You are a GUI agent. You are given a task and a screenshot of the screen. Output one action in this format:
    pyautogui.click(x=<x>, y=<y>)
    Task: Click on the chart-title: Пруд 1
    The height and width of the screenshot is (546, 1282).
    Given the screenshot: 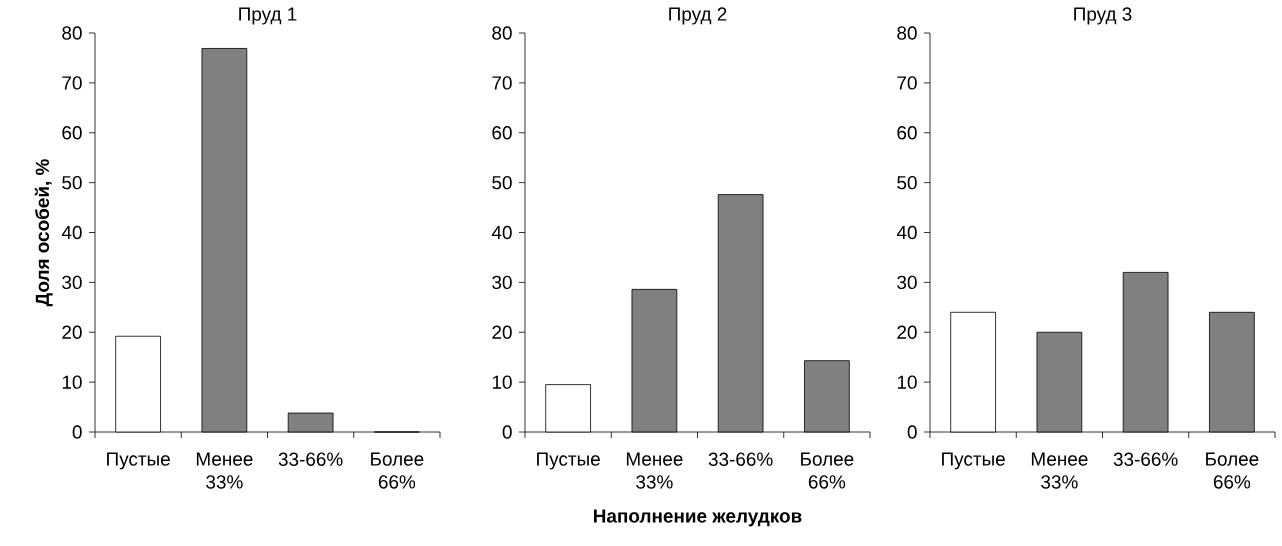 What is the action you would take?
    pyautogui.click(x=268, y=16)
    